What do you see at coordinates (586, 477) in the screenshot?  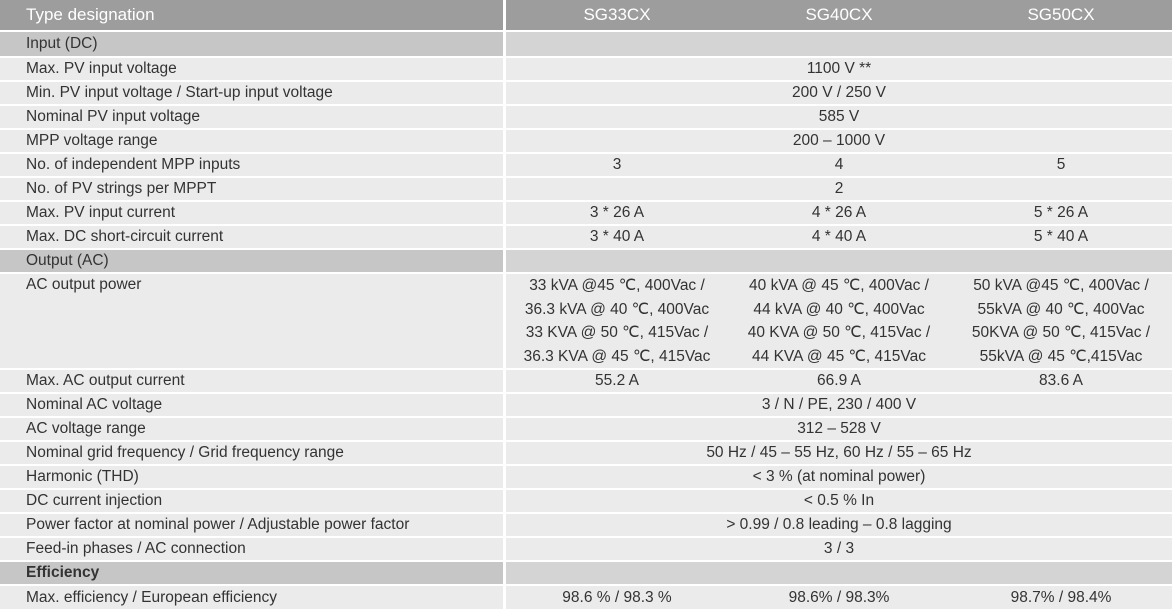 I see `table-row: Harmonic (THD) < 3 % (at nominal power)` at bounding box center [586, 477].